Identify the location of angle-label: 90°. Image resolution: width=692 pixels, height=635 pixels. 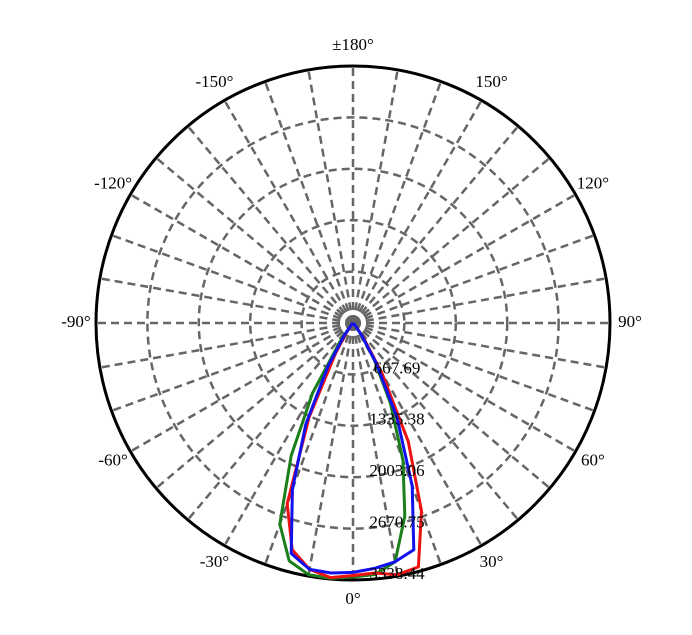
(630, 321).